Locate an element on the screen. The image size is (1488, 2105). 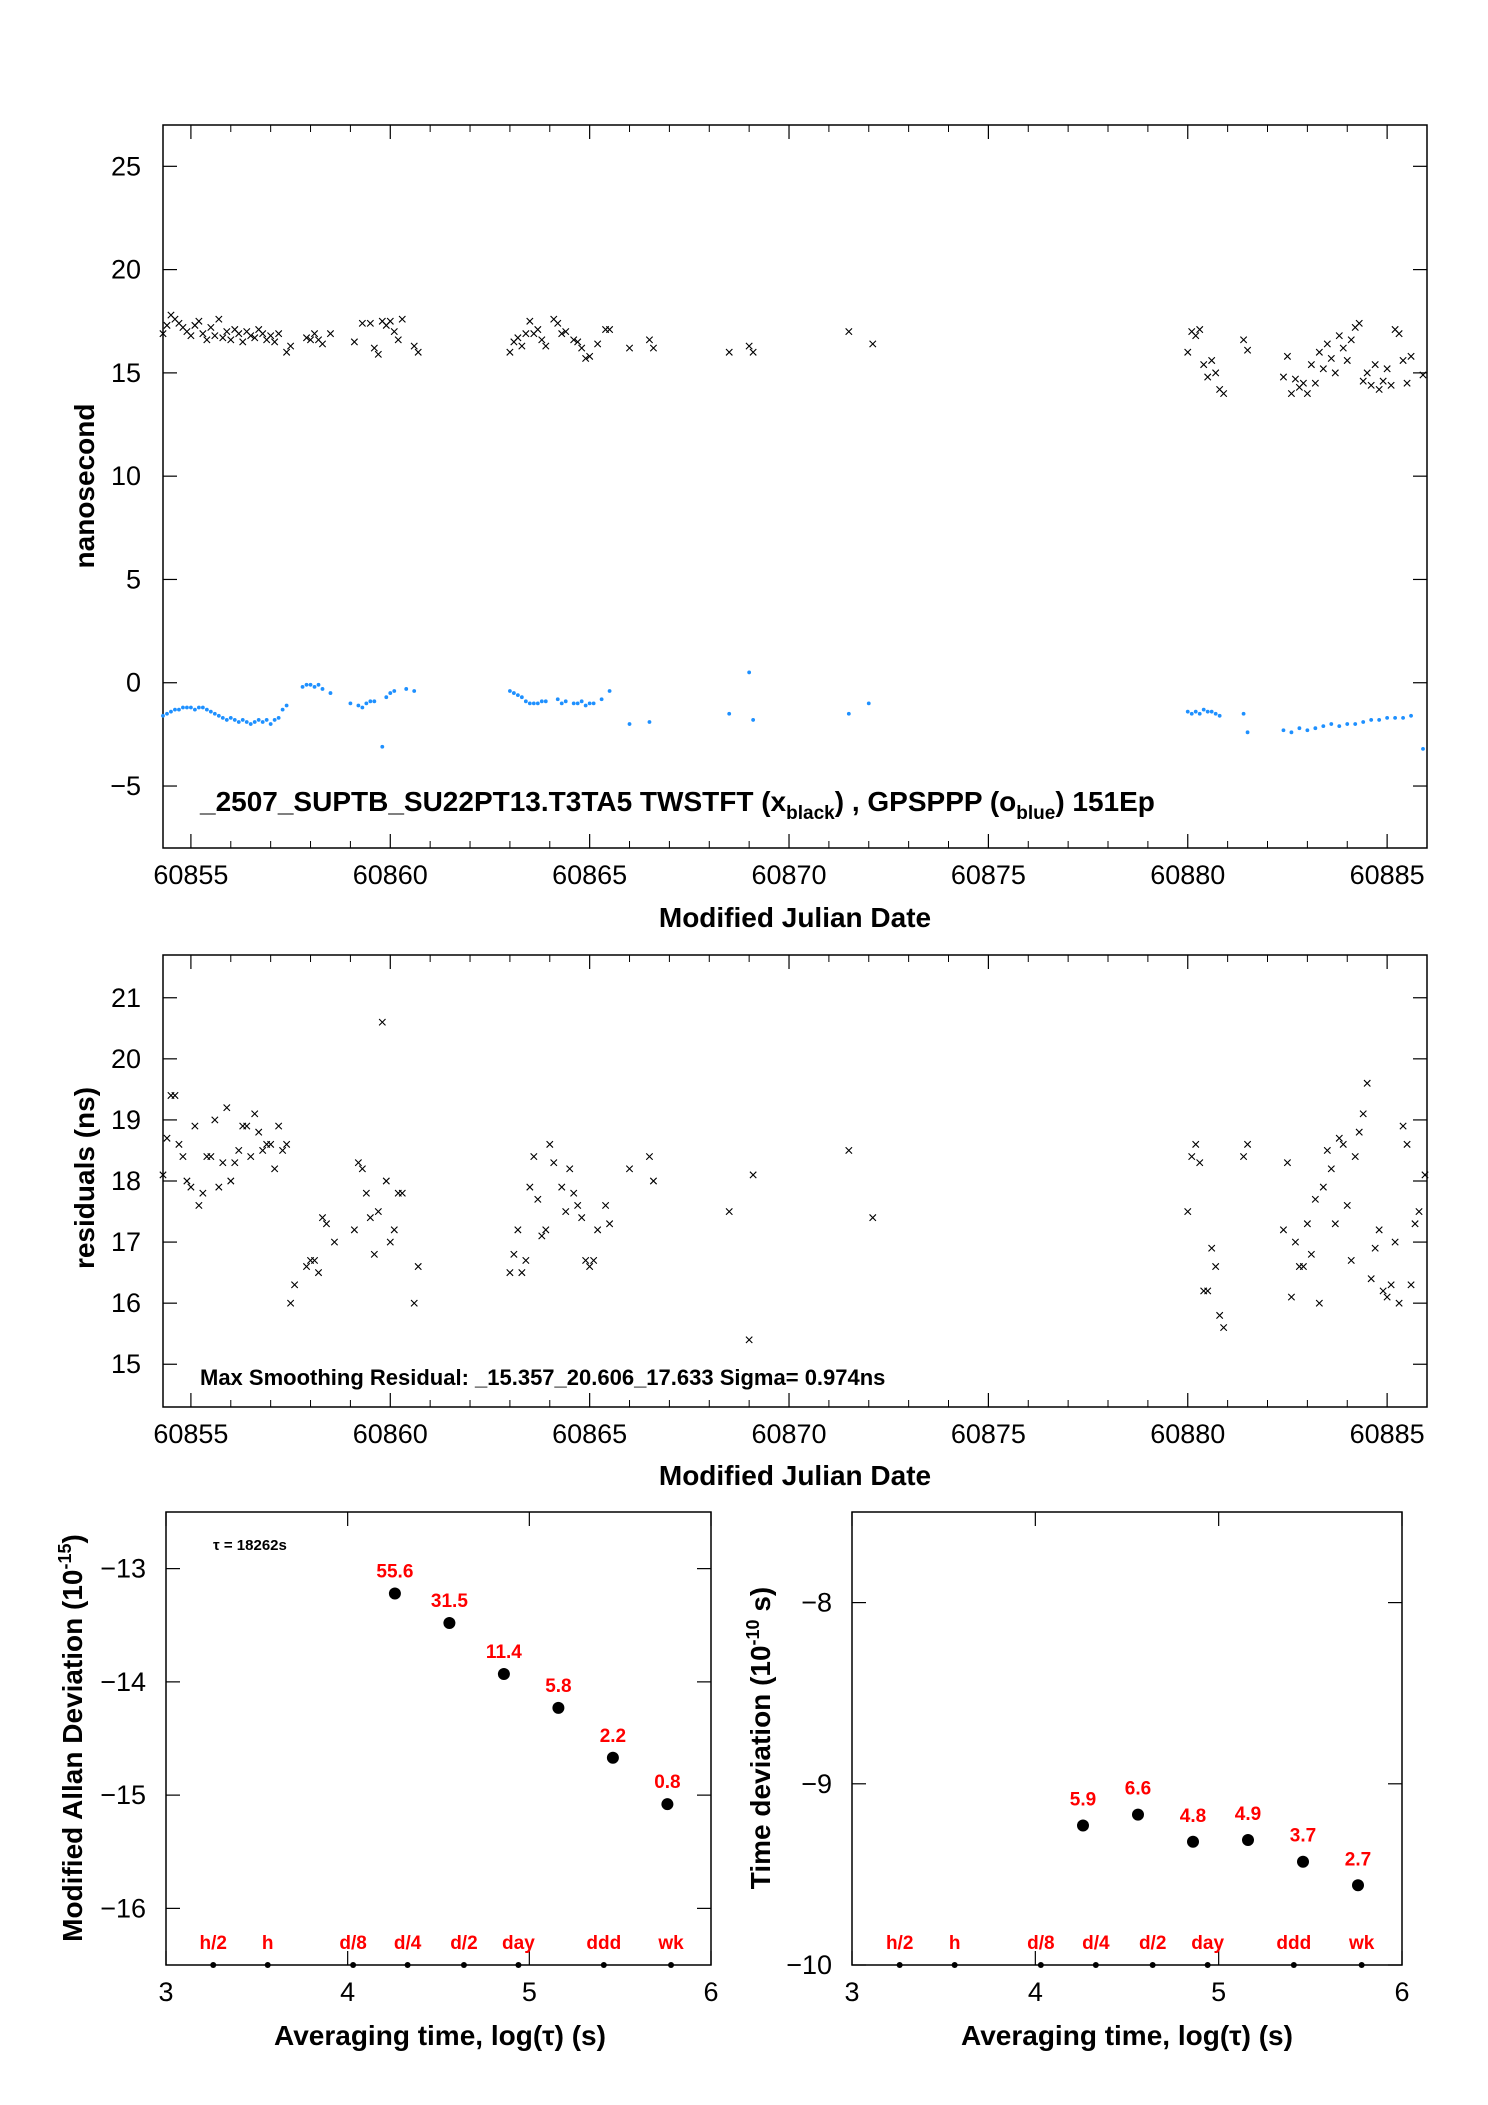
y-tick-label: 15 is located at coordinates (126, 1364).